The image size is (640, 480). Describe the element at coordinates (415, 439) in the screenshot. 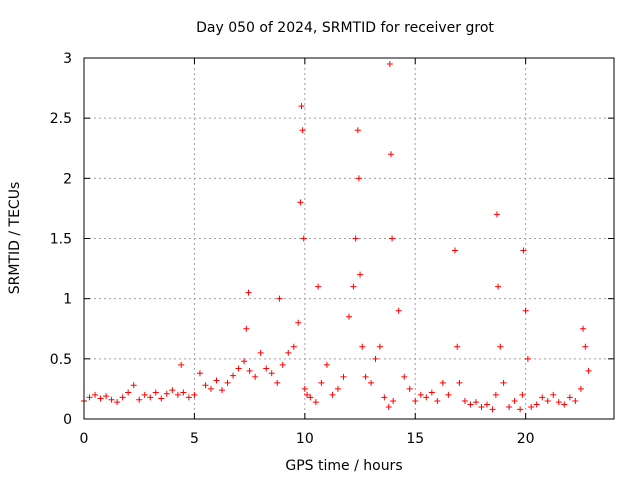

I see `x-tick-label: 15` at that location.